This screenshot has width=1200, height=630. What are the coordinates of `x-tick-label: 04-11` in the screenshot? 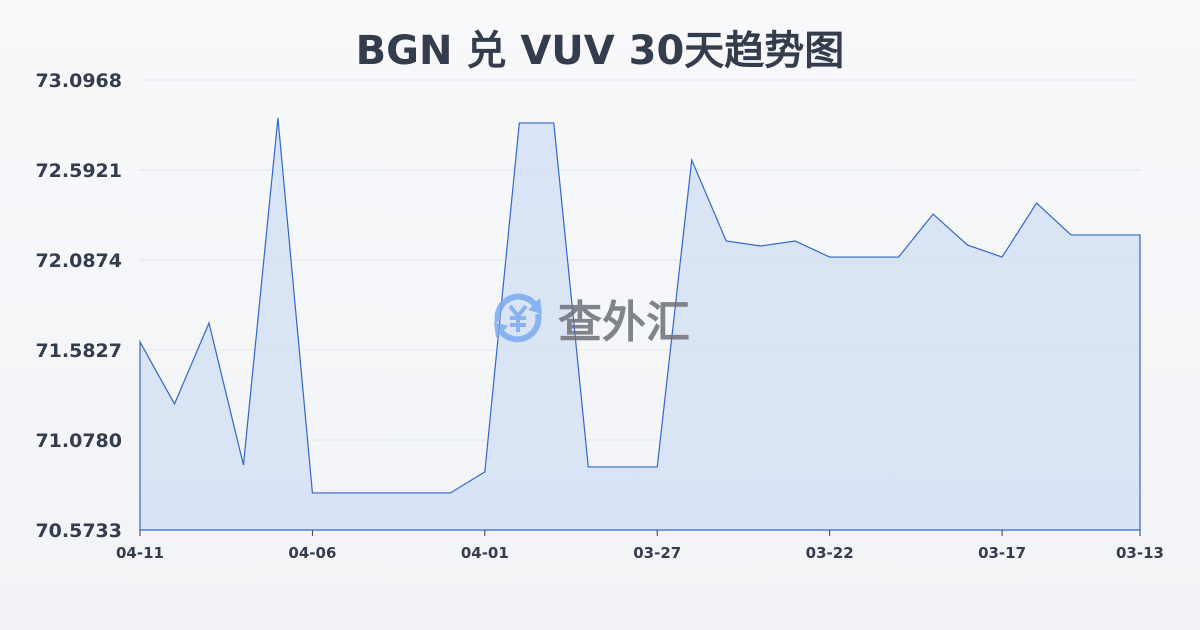 It's located at (140, 553).